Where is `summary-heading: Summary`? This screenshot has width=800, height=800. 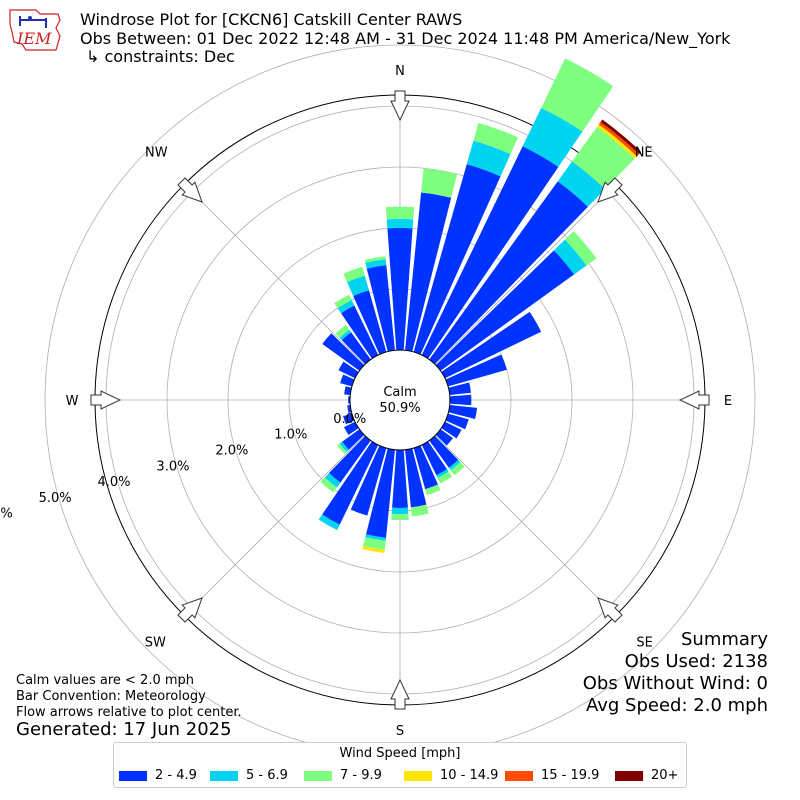 summary-heading: Summary is located at coordinates (724, 639).